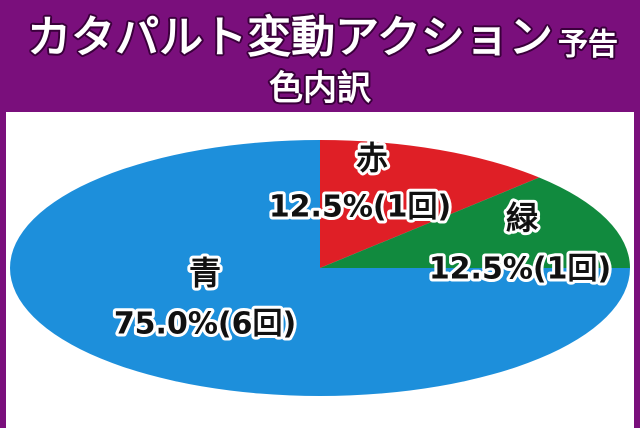  What do you see at coordinates (372, 158) in the screenshot?
I see `slice-label: 赤` at bounding box center [372, 158].